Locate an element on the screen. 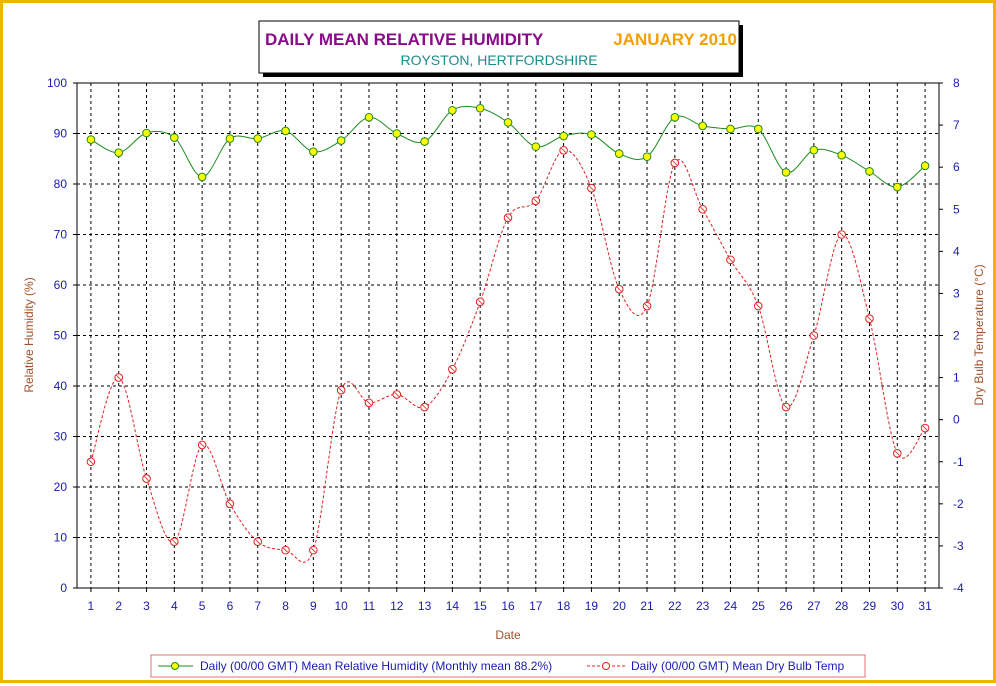 The height and width of the screenshot is (686, 996). y-tick-label: 50 is located at coordinates (61, 336).